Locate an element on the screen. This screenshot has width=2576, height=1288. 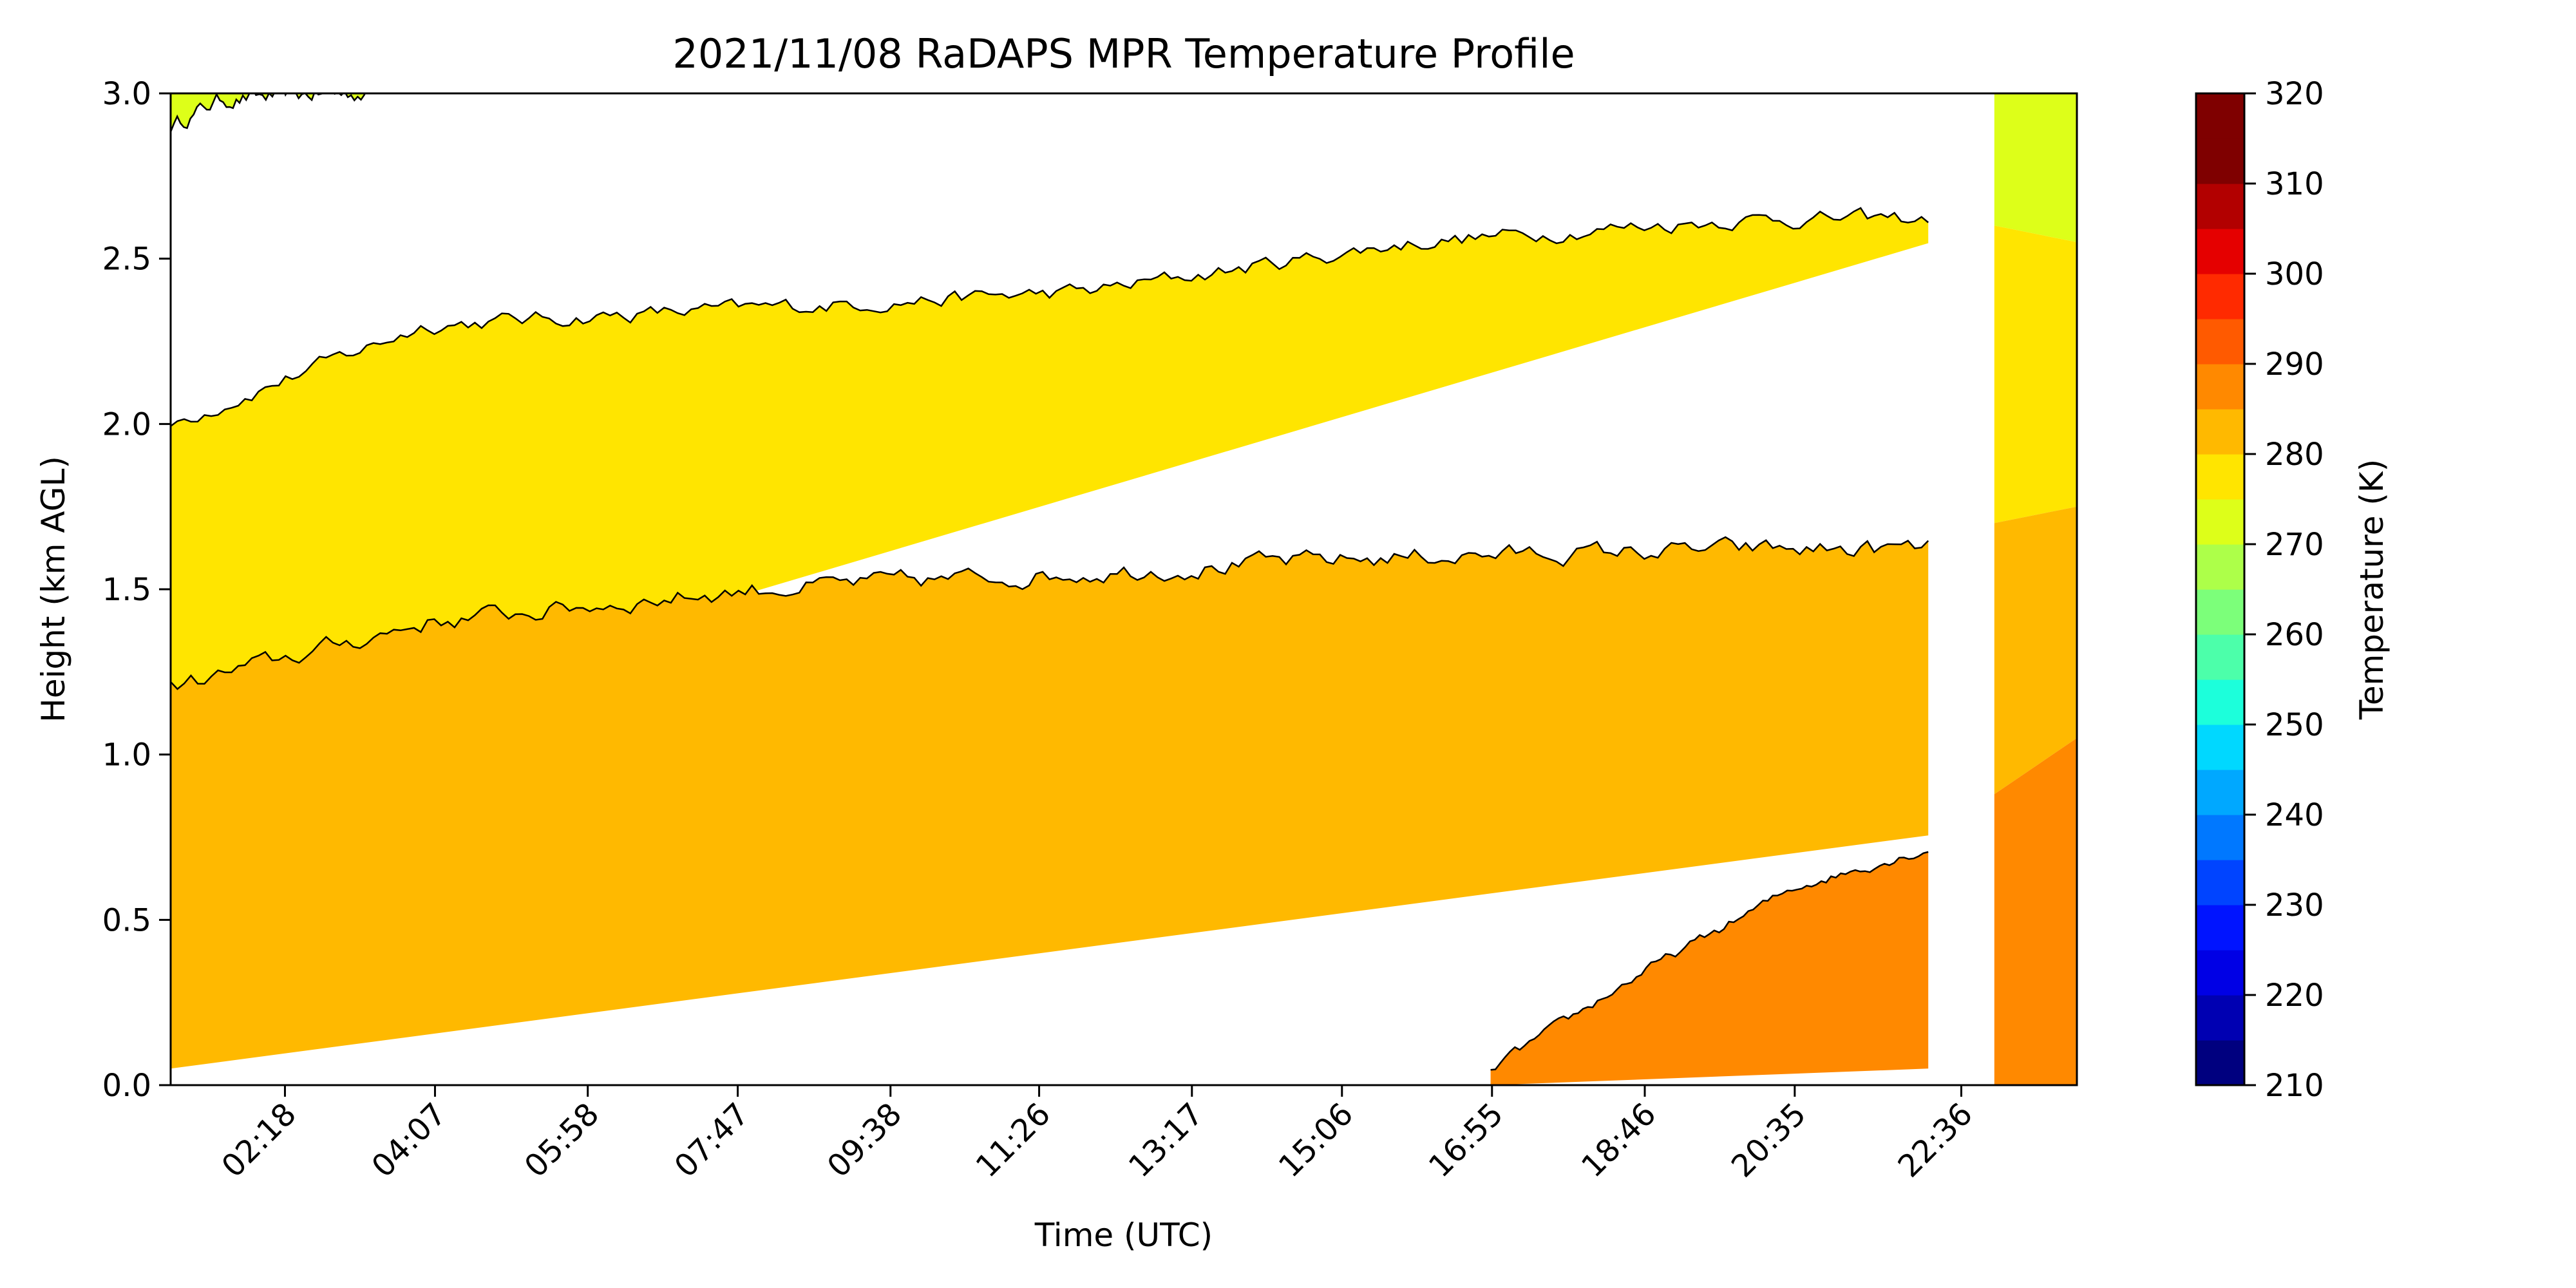
y-tick-label-1: 0.5 is located at coordinates (127, 920).